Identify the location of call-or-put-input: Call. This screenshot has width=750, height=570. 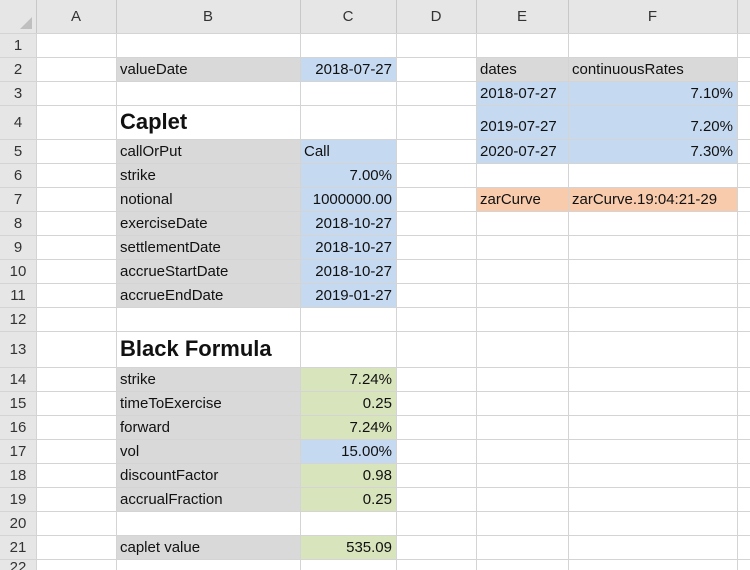
(348, 151).